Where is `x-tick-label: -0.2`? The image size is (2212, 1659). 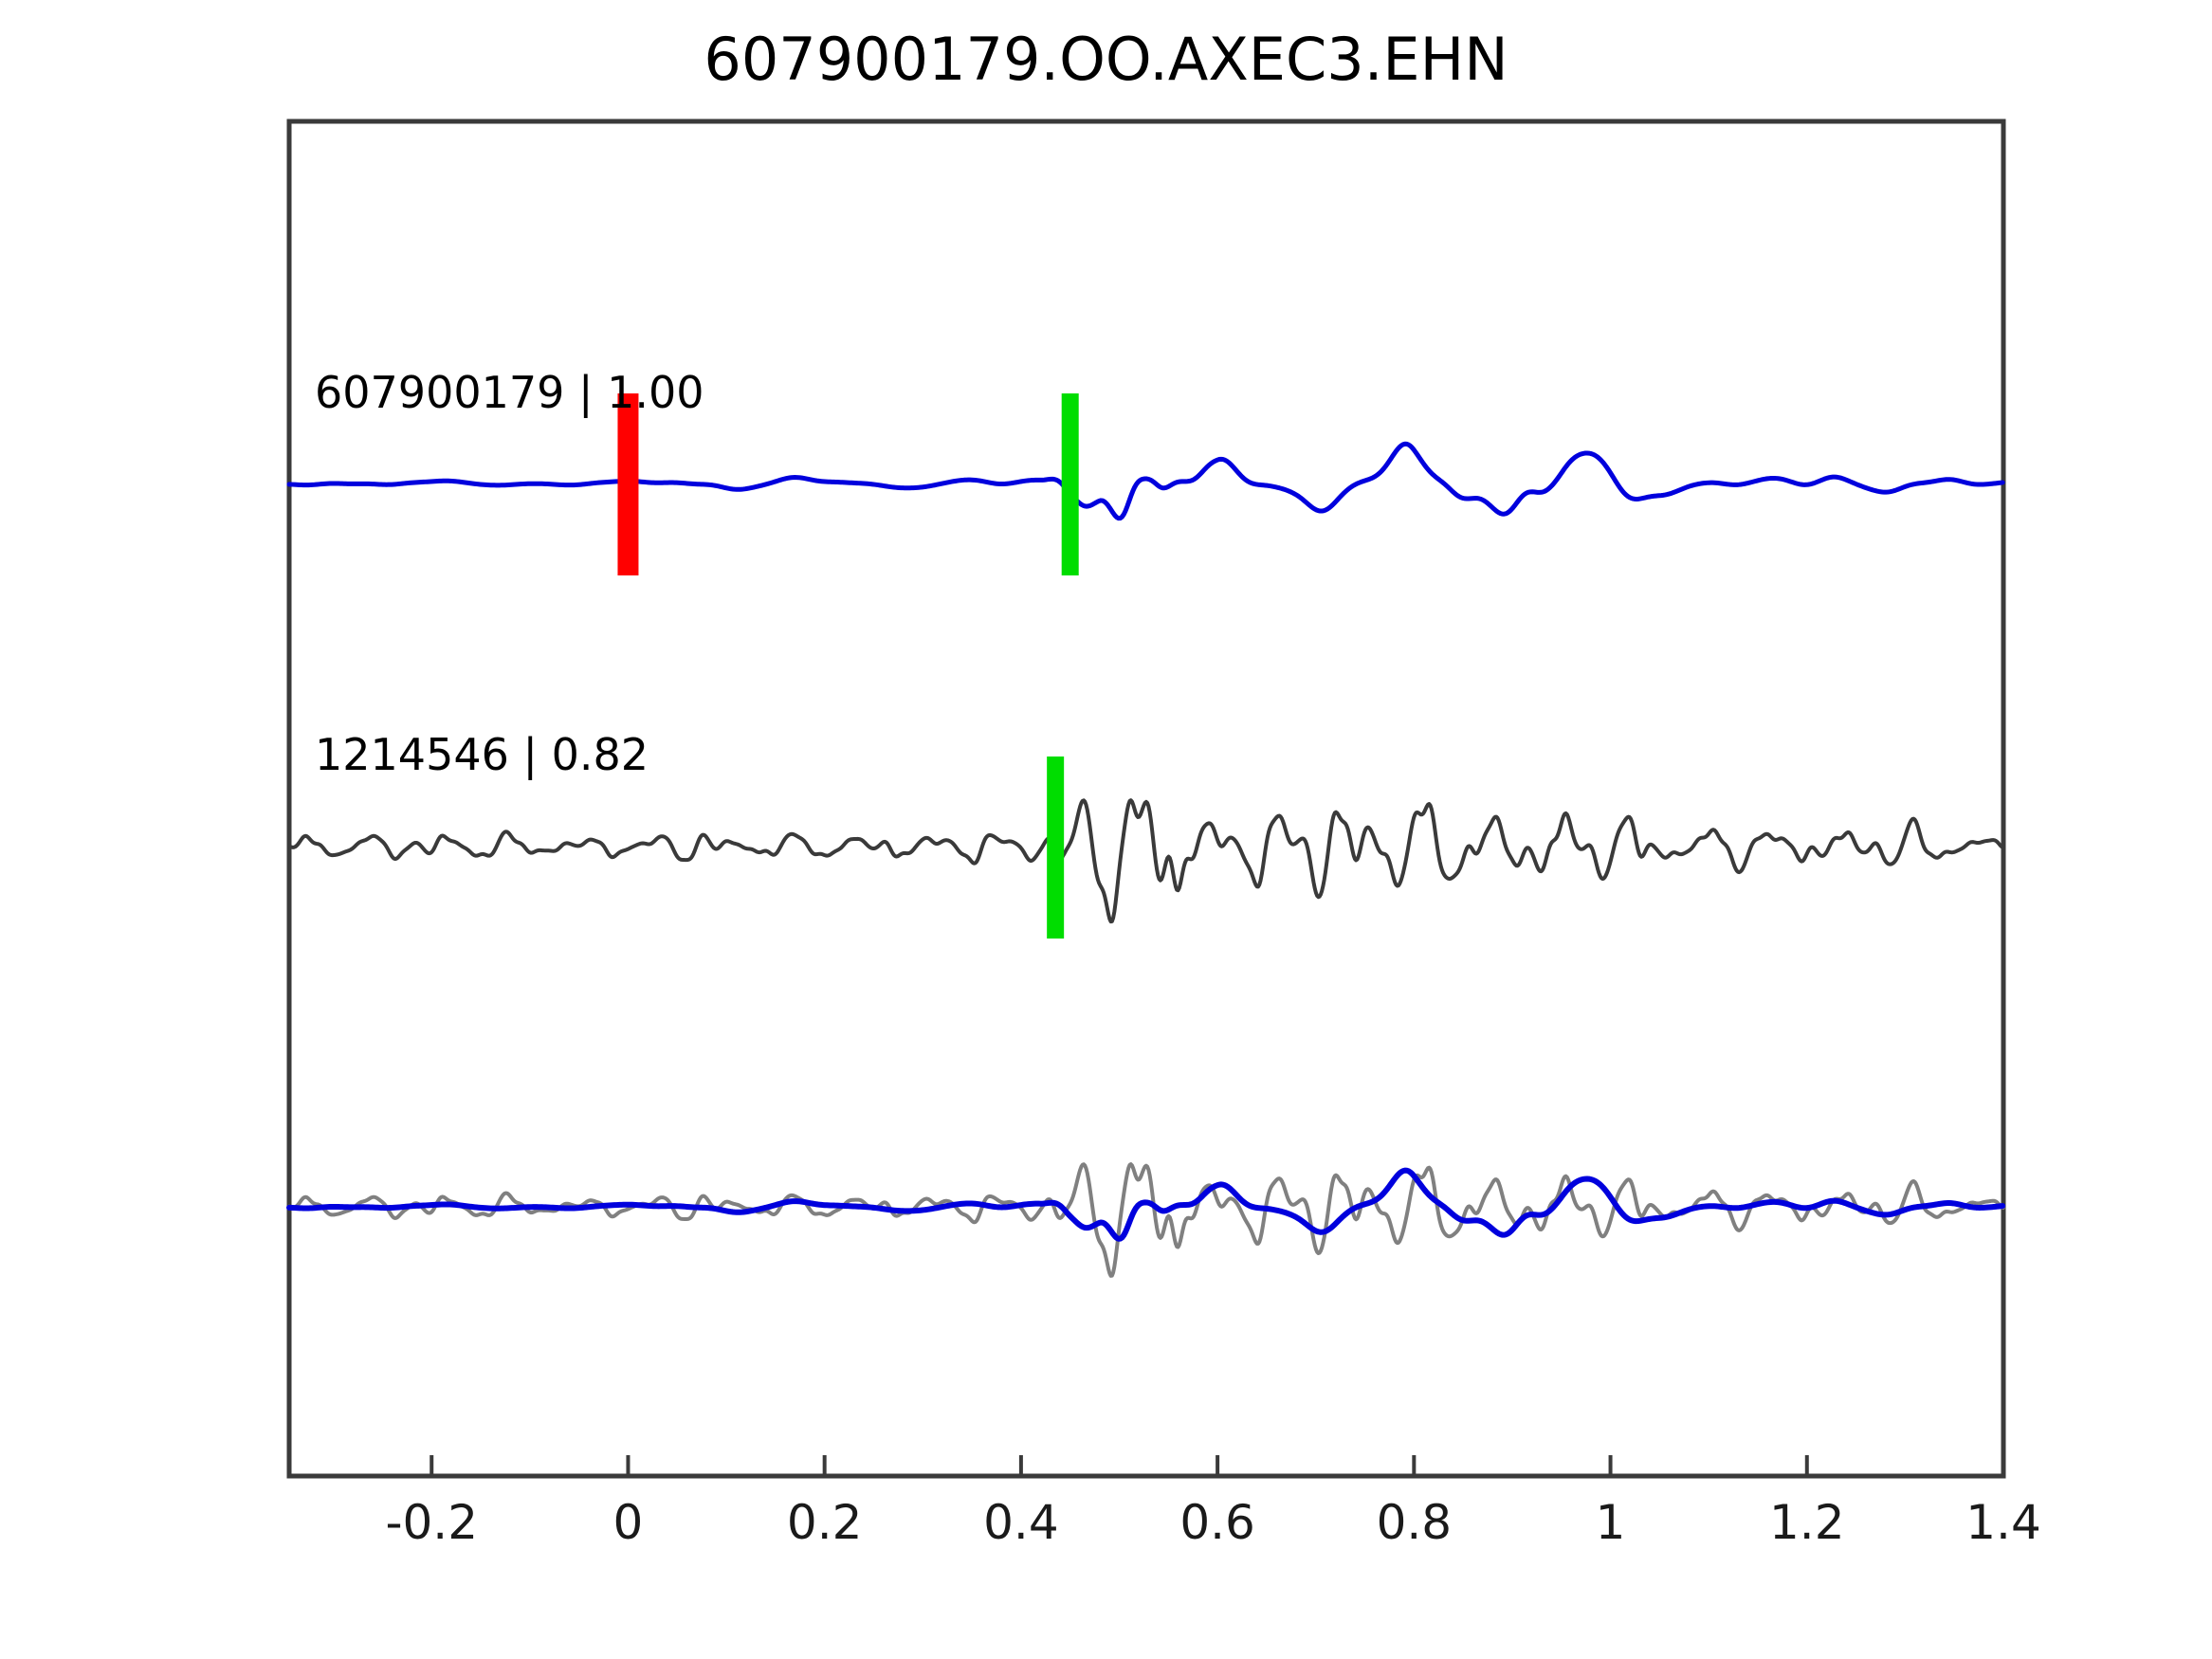 x-tick-label: -0.2 is located at coordinates (431, 1522).